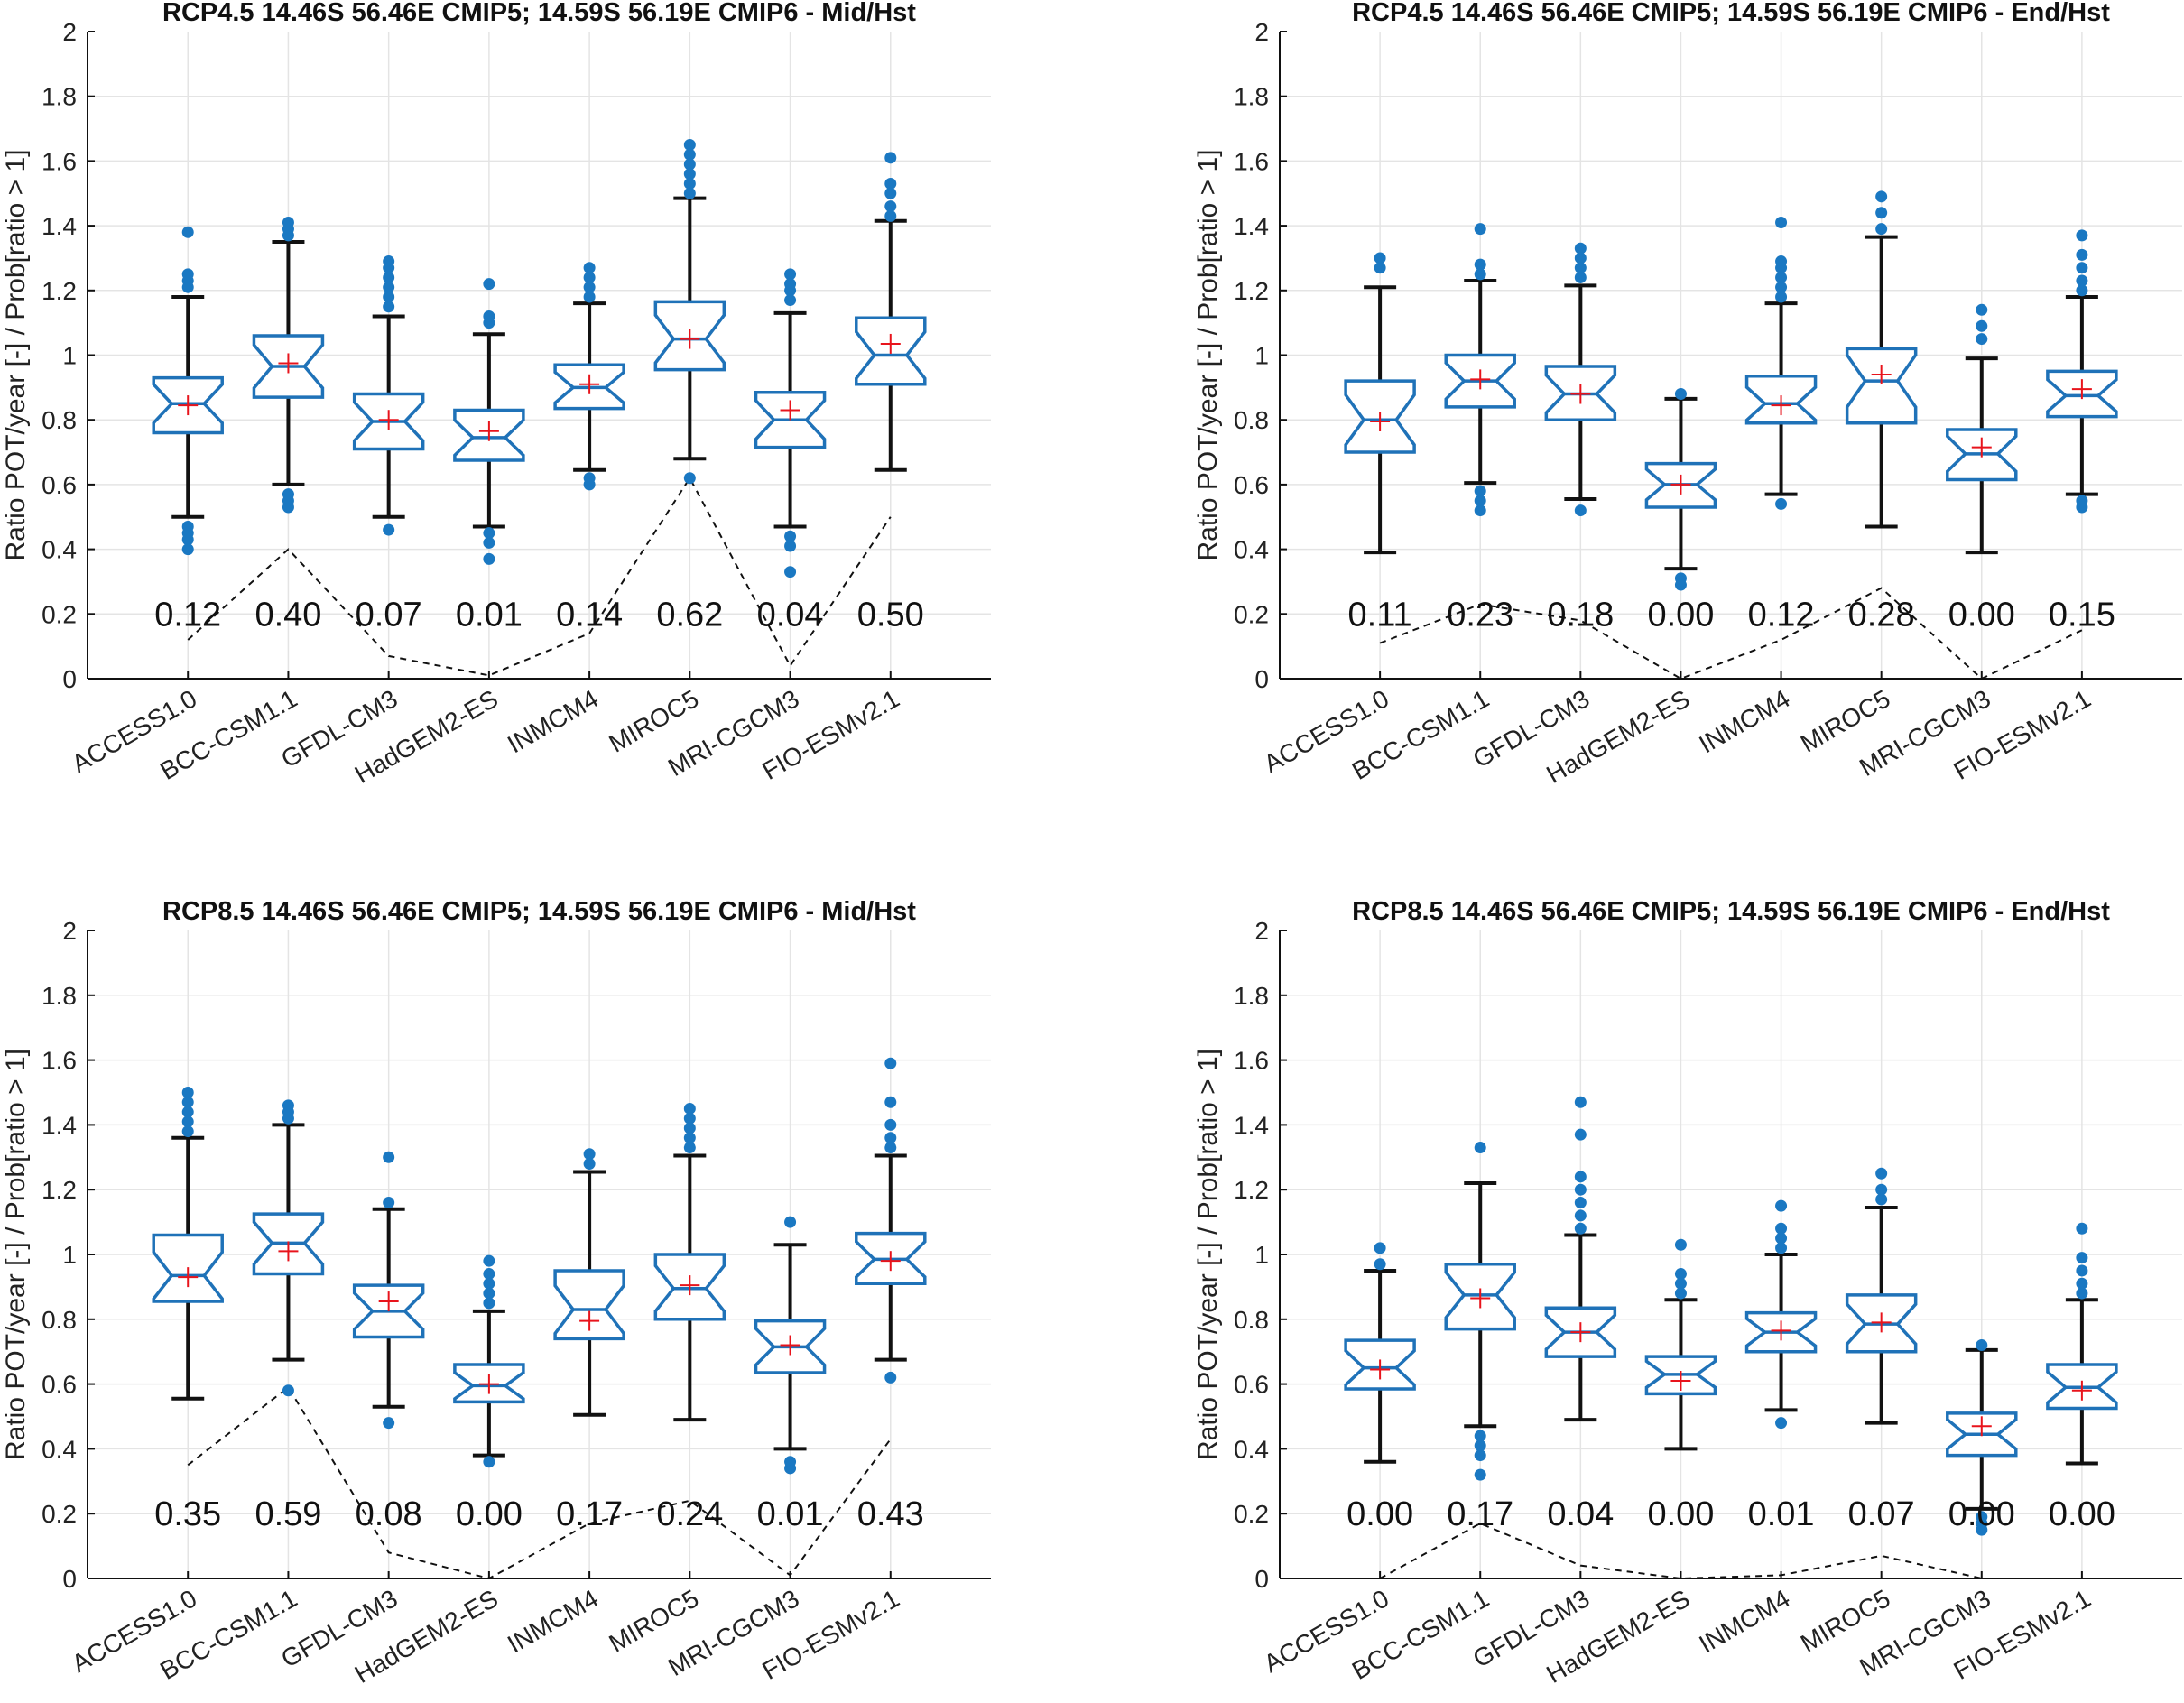 The width and height of the screenshot is (2184, 1703). Describe the element at coordinates (1680, 1344) in the screenshot. I see `box-hadgem2-es` at that location.